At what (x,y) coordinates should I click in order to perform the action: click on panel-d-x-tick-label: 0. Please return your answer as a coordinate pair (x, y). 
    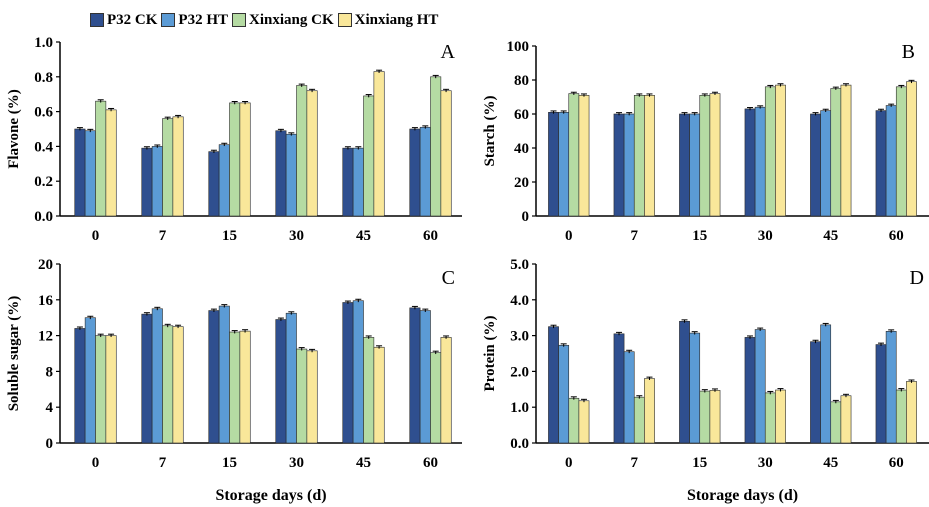
    Looking at the image, I should click on (569, 463).